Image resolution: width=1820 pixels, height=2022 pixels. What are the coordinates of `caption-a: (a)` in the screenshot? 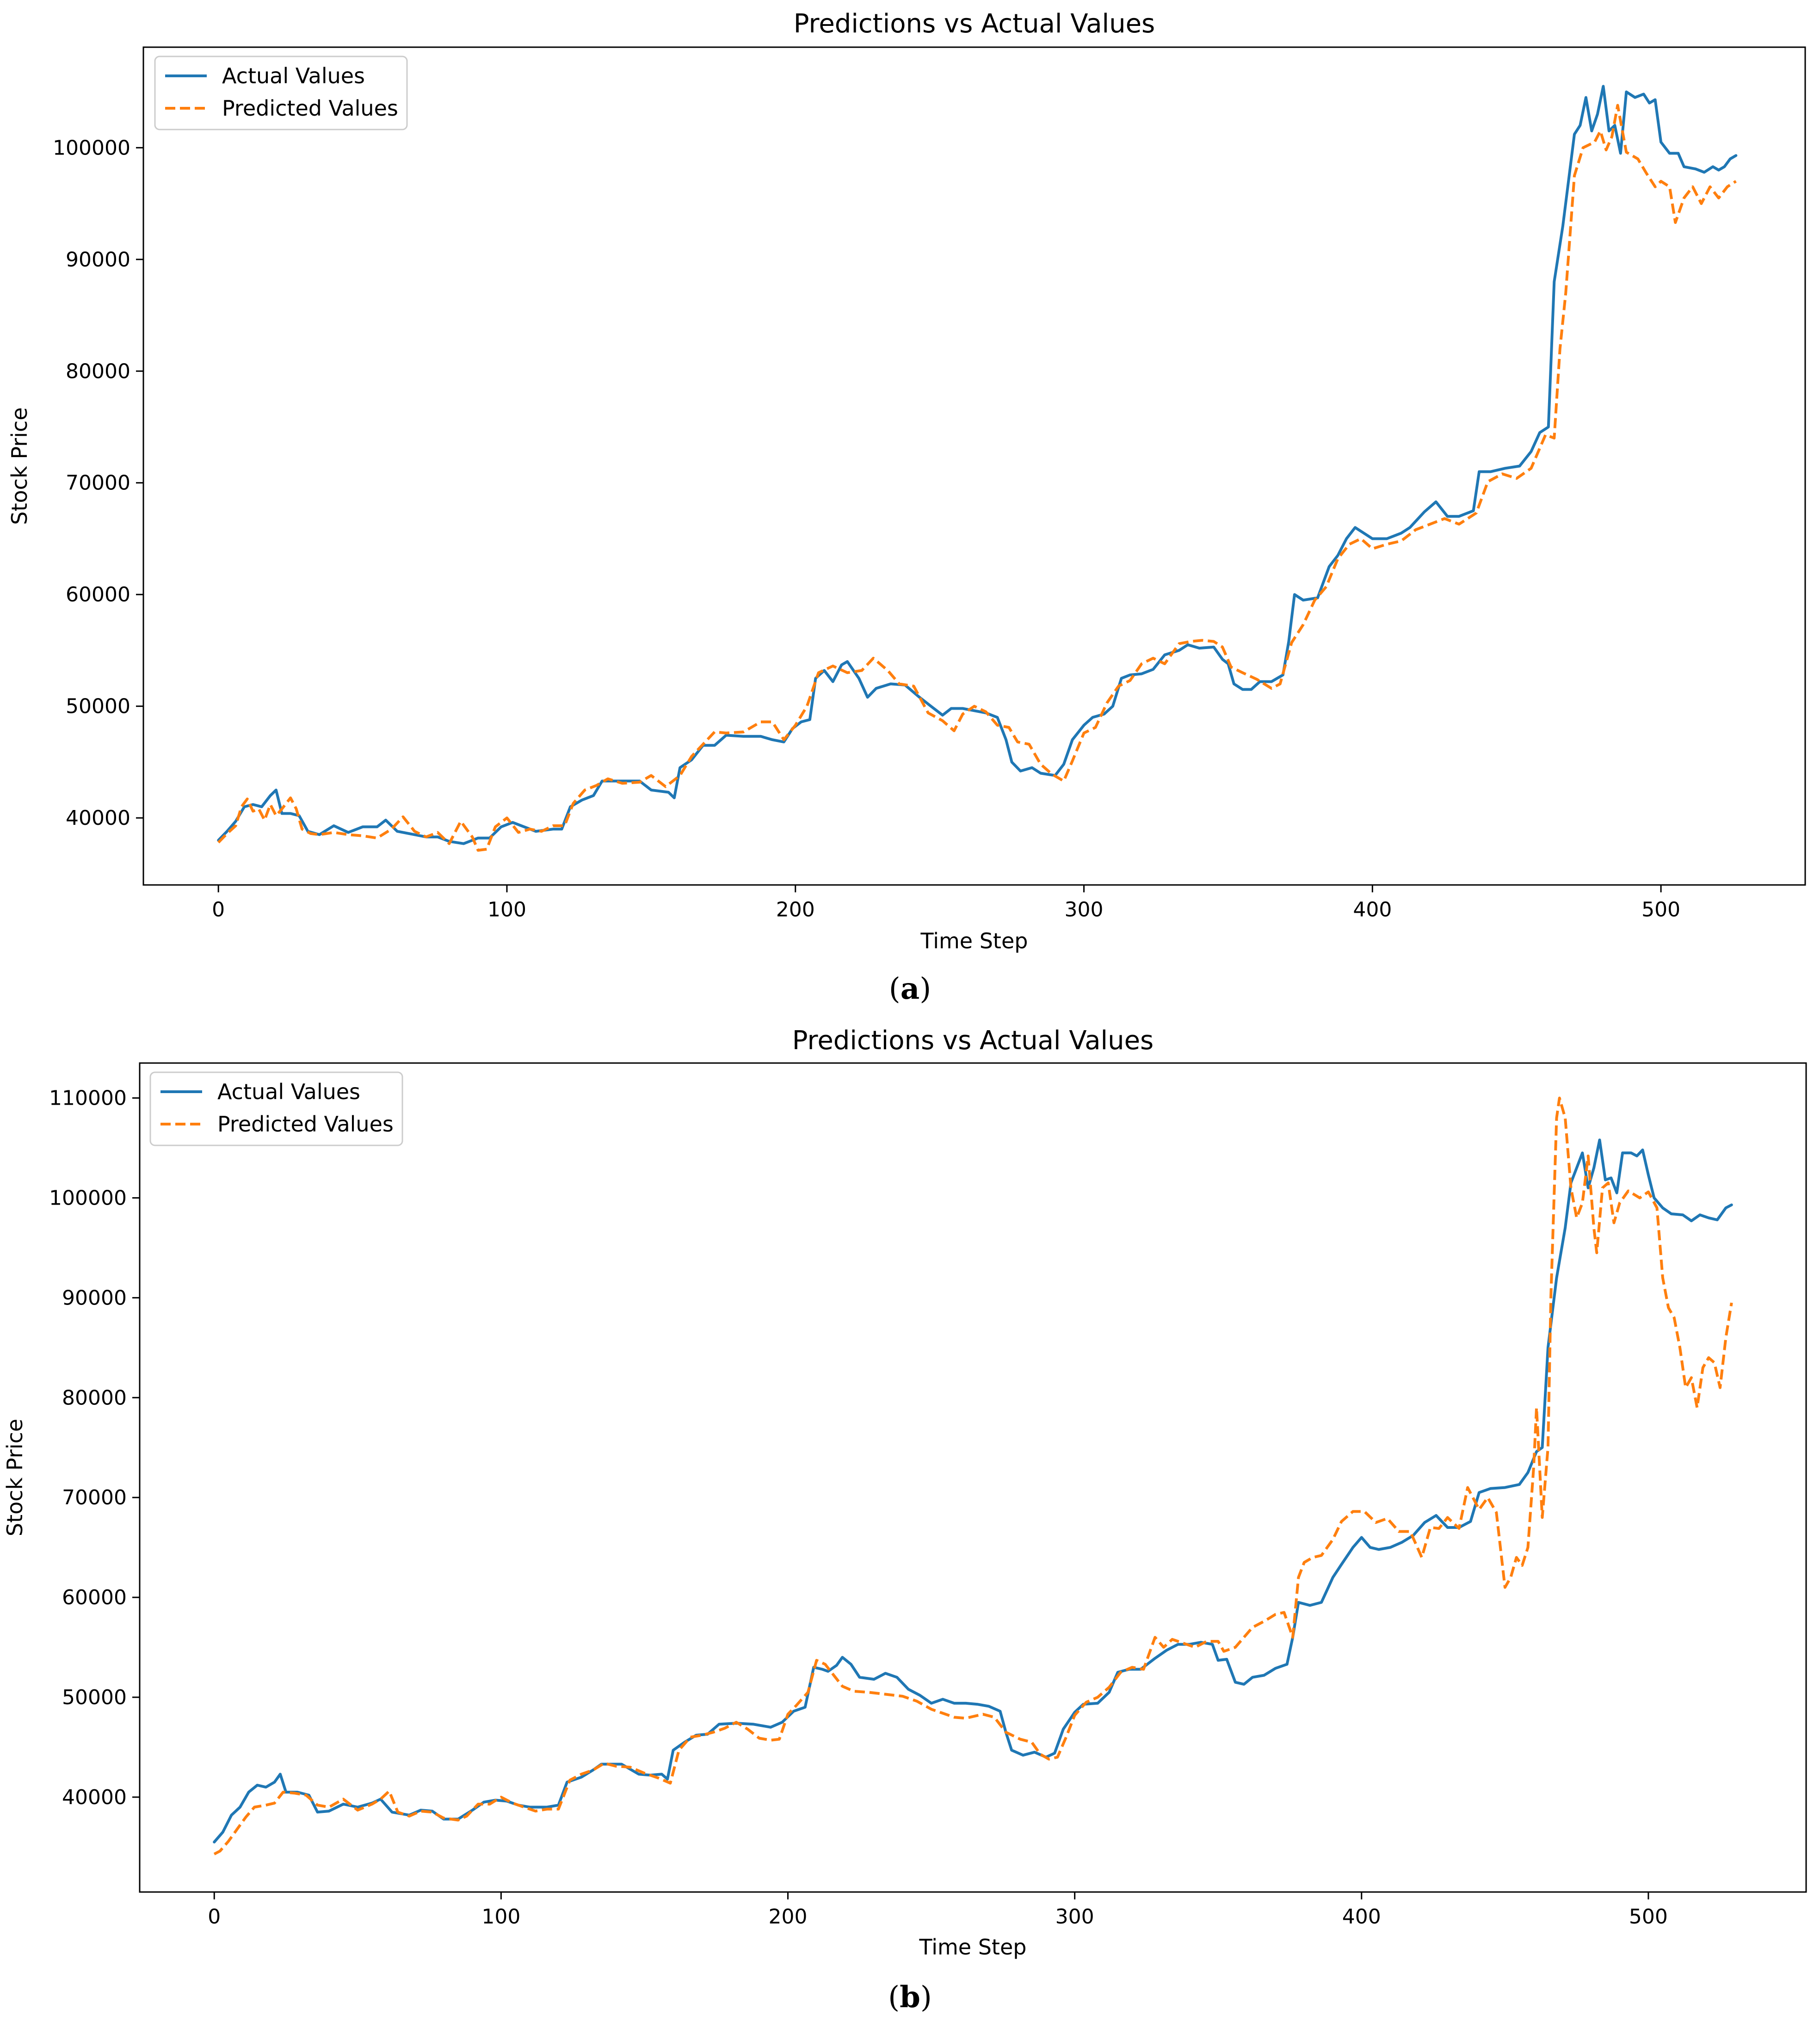 It's located at (910, 988).